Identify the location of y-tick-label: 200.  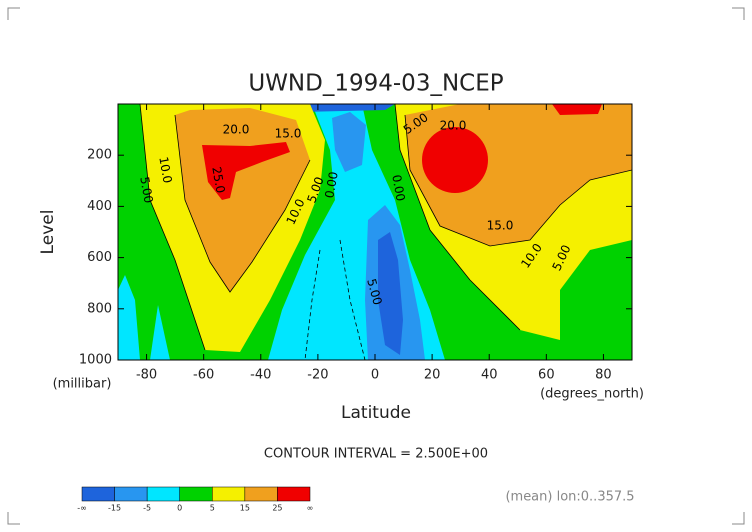
(99, 155).